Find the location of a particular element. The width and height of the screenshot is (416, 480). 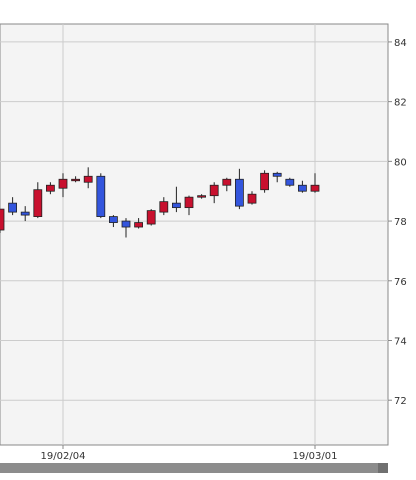

scrollbar-track is located at coordinates (194, 468).